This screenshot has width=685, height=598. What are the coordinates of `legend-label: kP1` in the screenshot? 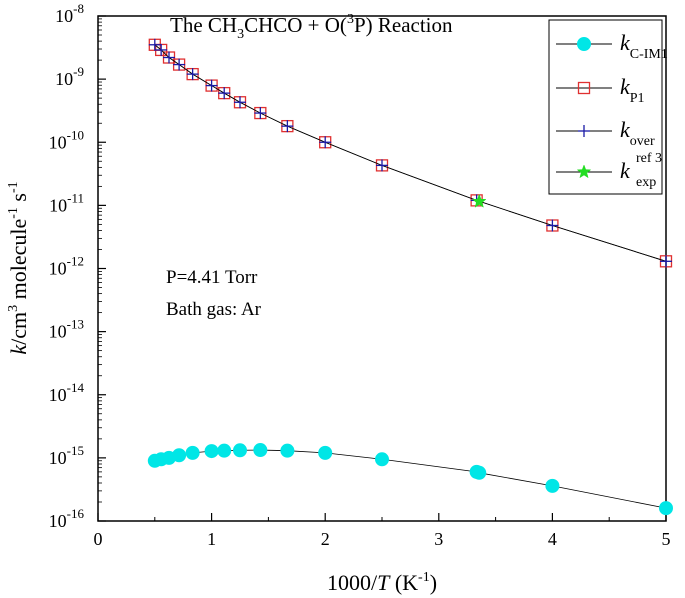 It's located at (632, 90).